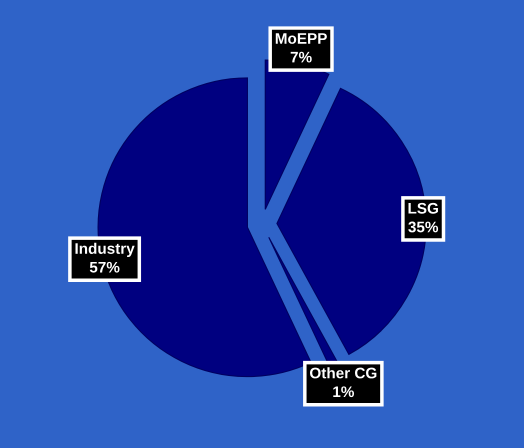 The image size is (524, 448). Describe the element at coordinates (301, 38) in the screenshot. I see `slice-label: MoEPP` at that location.